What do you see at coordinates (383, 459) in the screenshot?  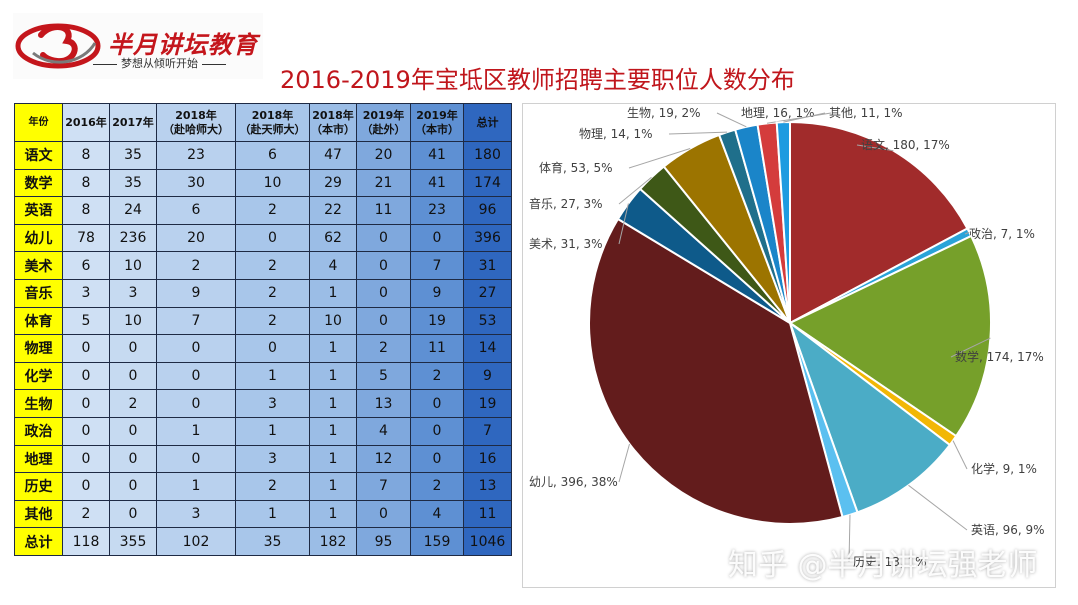 I see `value-cell: 12` at bounding box center [383, 459].